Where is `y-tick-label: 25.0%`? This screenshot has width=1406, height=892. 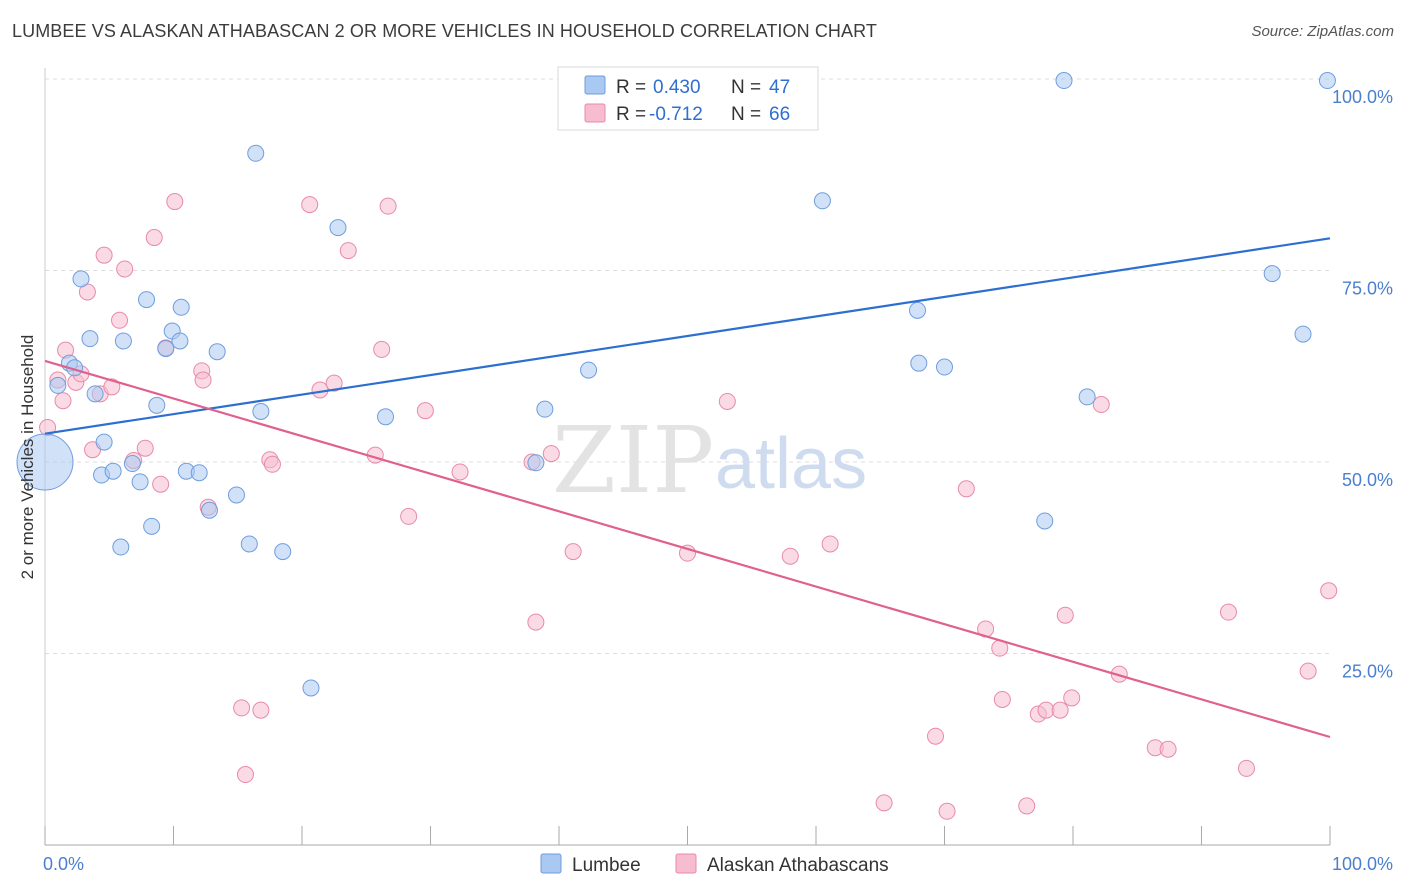
y-tick-label: 25.0% is located at coordinates (1367, 672).